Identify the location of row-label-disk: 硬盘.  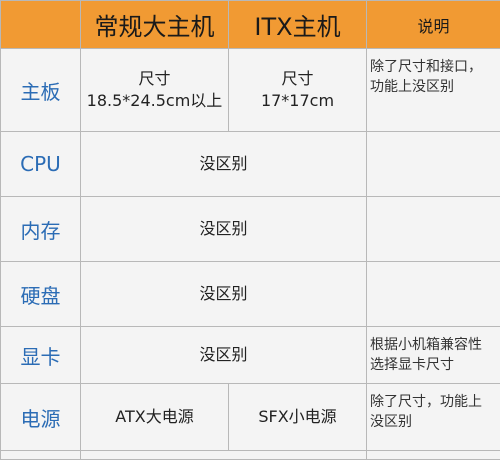
(41, 294).